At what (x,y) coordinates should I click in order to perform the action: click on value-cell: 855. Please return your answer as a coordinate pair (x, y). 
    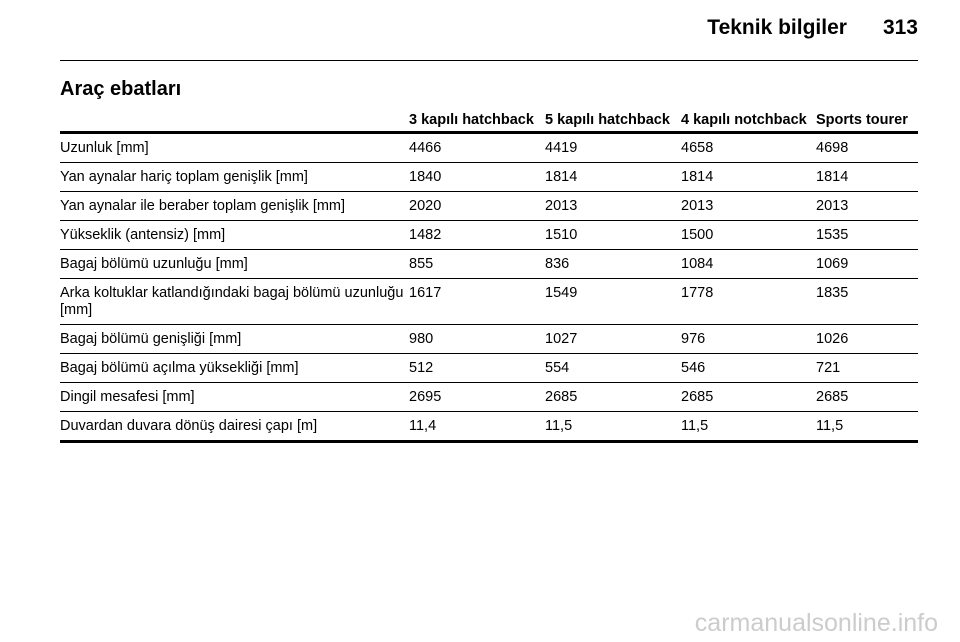
    Looking at the image, I should click on (475, 264).